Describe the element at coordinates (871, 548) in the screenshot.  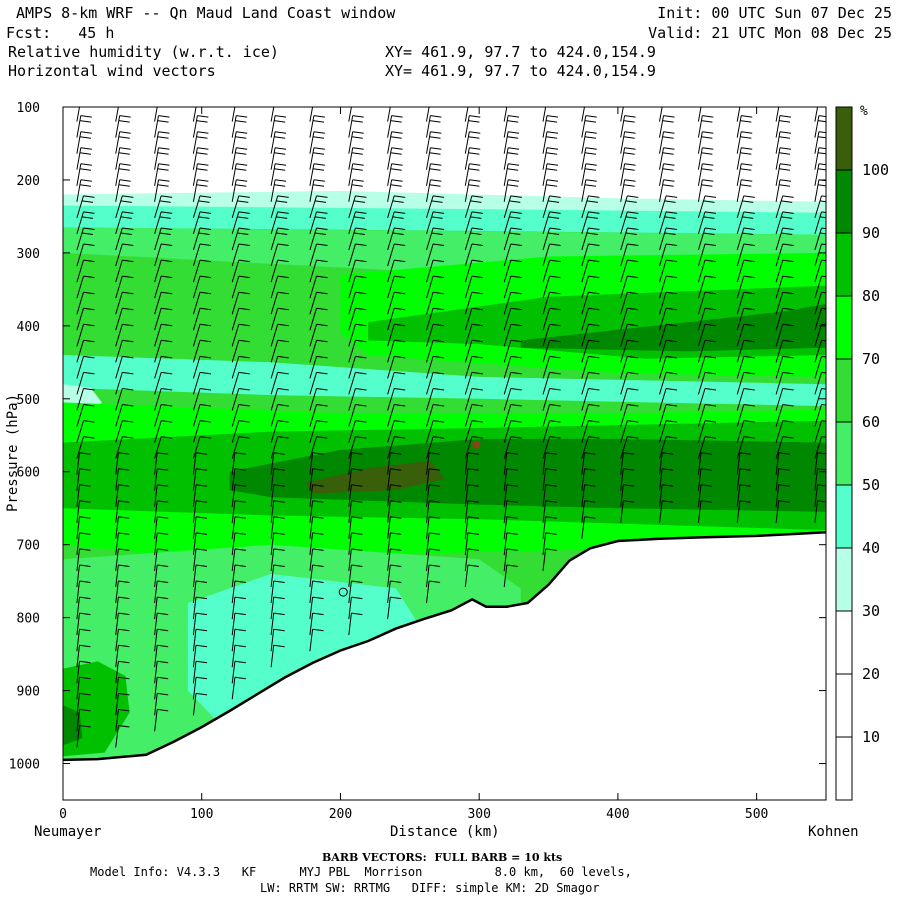
I see `colorbar-tick-label: 40` at that location.